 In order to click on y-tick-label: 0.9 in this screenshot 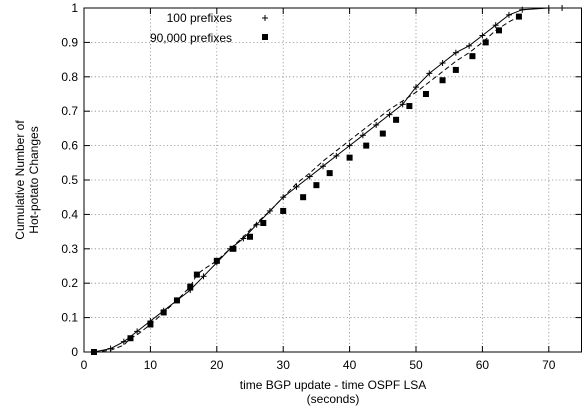, I will do `click(69, 42)`.